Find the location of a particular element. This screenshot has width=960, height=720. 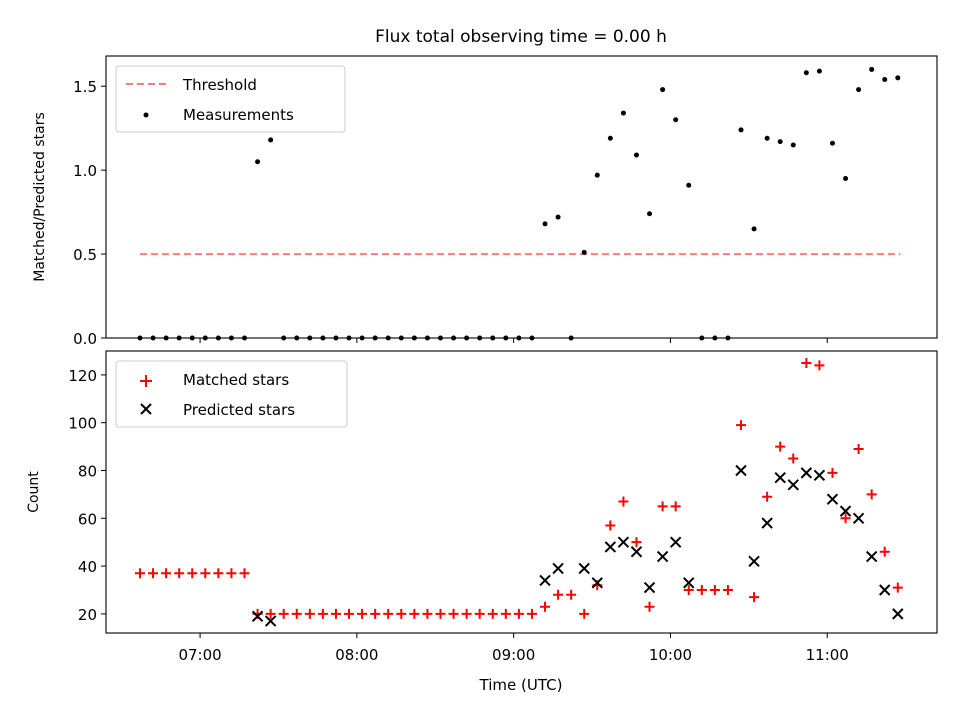

bottom-legend-box is located at coordinates (231, 394).